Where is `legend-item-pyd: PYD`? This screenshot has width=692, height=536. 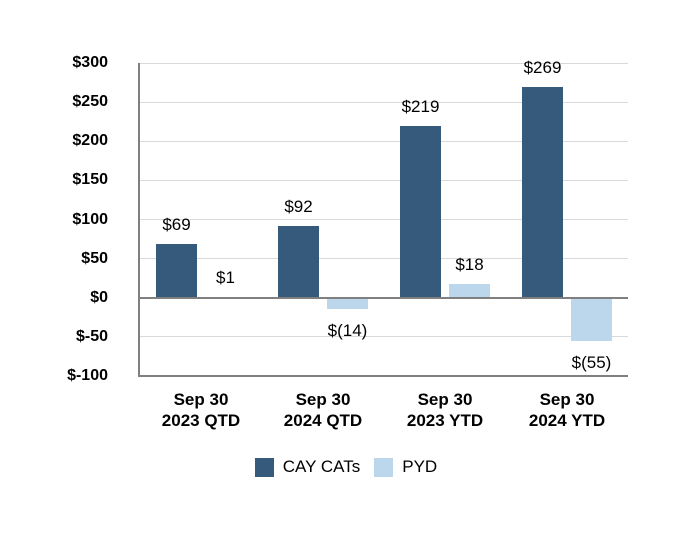
legend-item-pyd: PYD is located at coordinates (405, 467).